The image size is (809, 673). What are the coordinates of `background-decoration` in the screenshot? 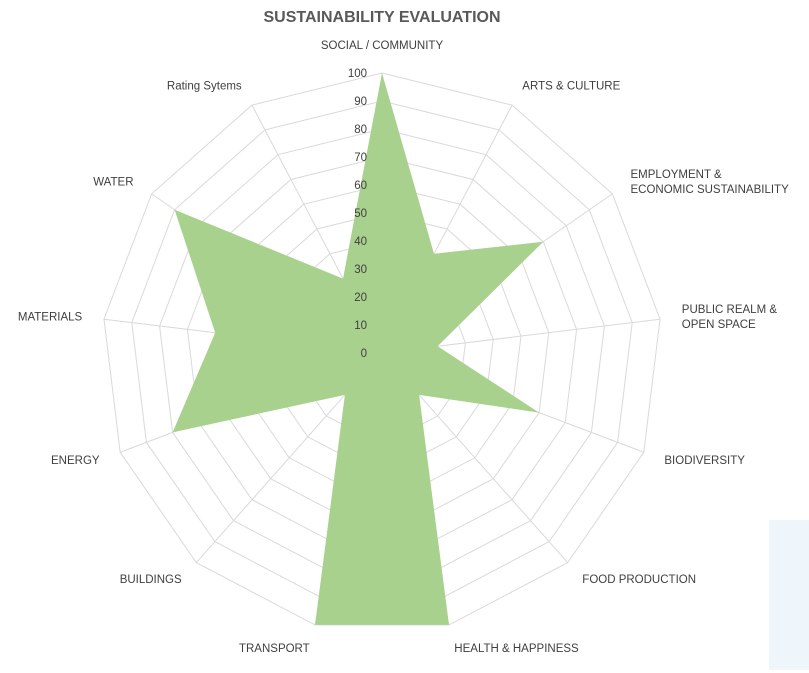 It's located at (789, 595).